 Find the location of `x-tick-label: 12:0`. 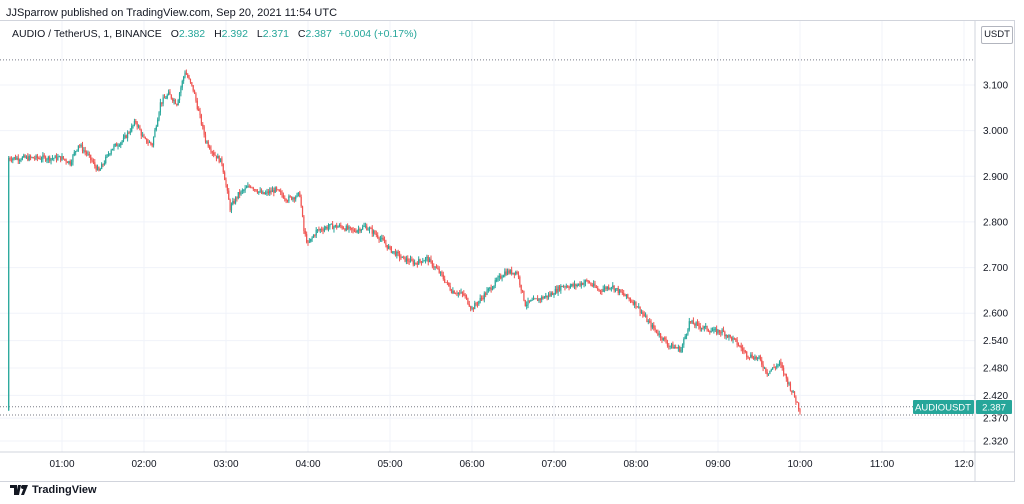

x-tick-label: 12:0 is located at coordinates (964, 464).